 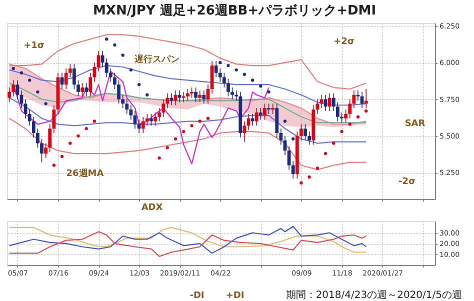 I want to click on text: +DI, so click(x=235, y=296).